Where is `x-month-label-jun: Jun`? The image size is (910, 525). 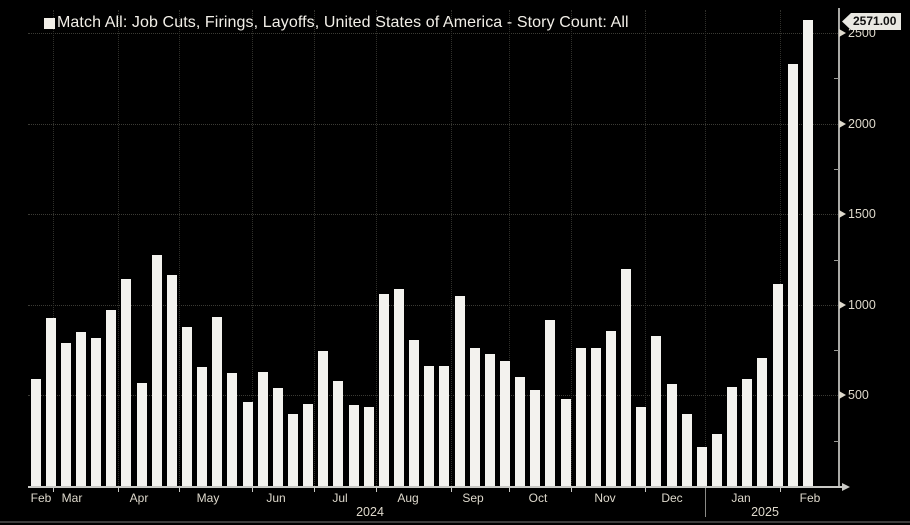 x-month-label-jun: Jun is located at coordinates (276, 498).